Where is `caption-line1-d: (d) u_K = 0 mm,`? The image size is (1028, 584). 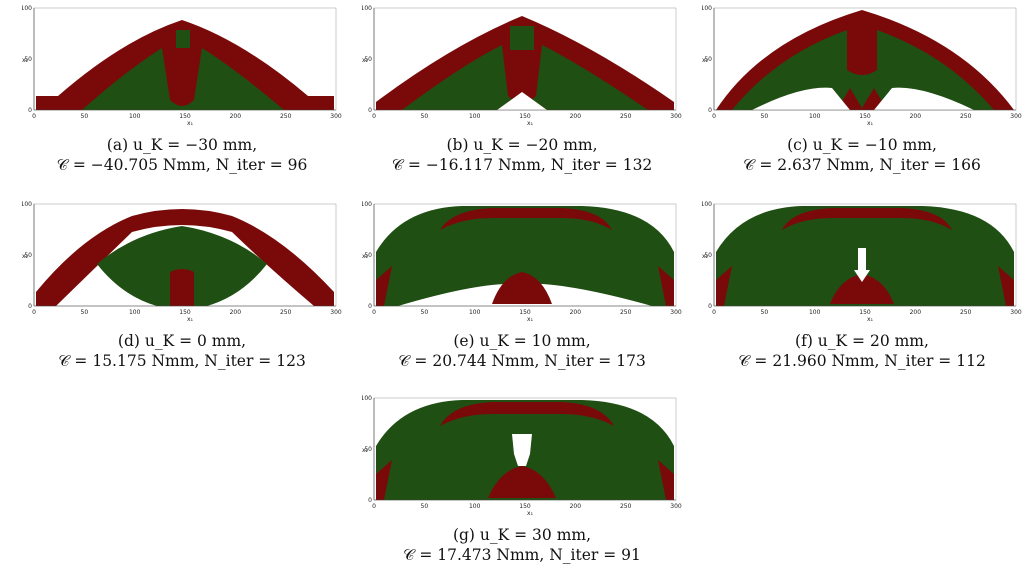
caption-line1-d: (d) u_K = 0 mm, is located at coordinates (182, 341).